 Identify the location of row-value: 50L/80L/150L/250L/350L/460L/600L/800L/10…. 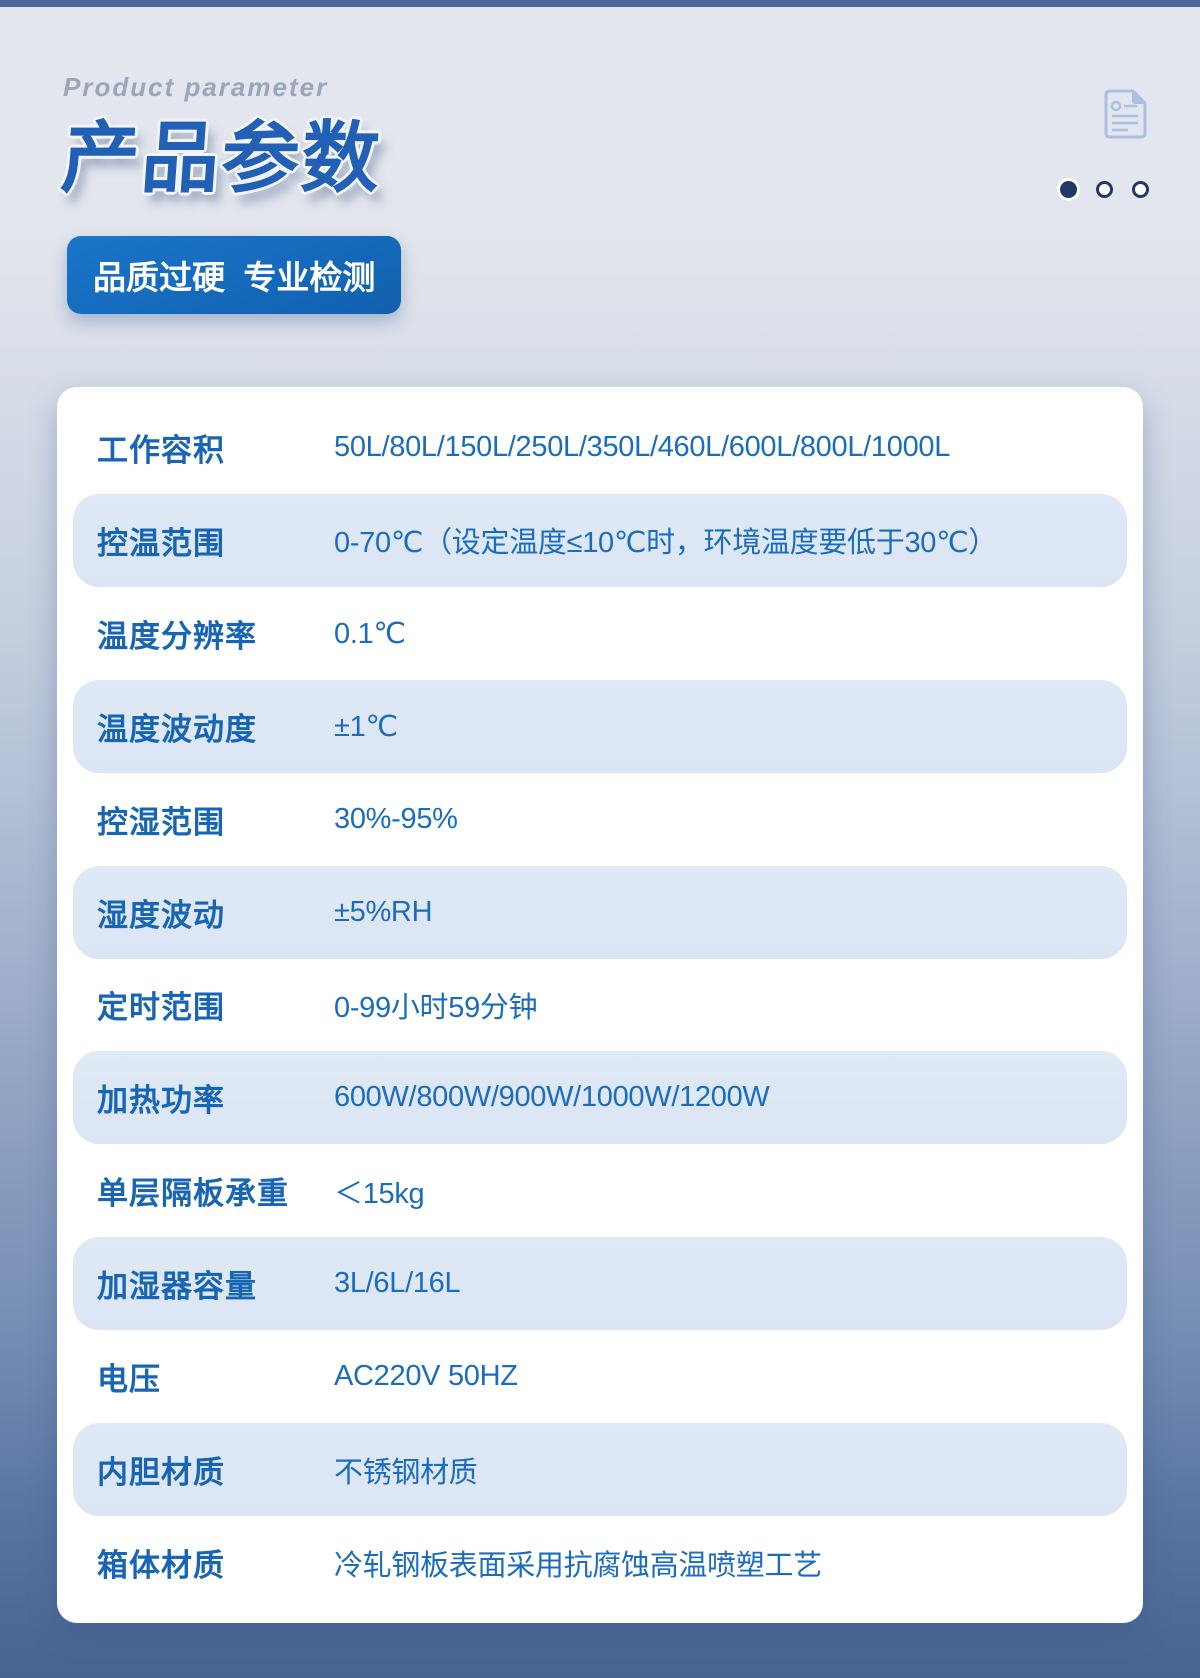
(642, 446).